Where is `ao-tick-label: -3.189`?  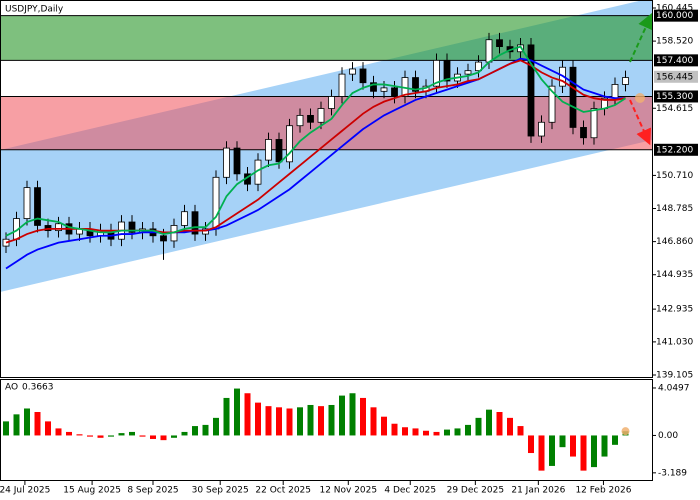 ao-tick-label: -3.189 is located at coordinates (672, 473).